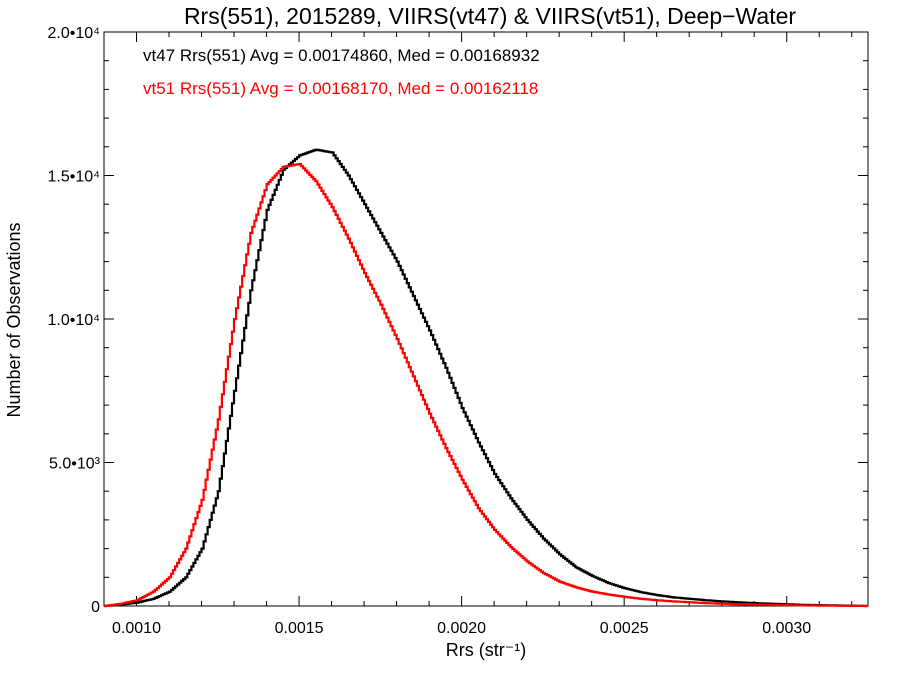 The image size is (900, 675). I want to click on x-tick-label: 0.0020, so click(461, 628).